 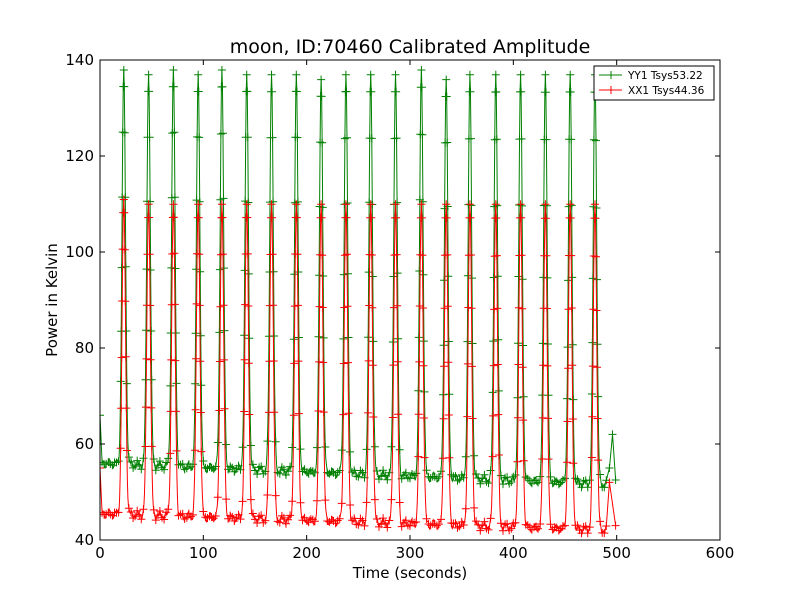 I want to click on y-tick-label: 140, so click(x=79, y=60).